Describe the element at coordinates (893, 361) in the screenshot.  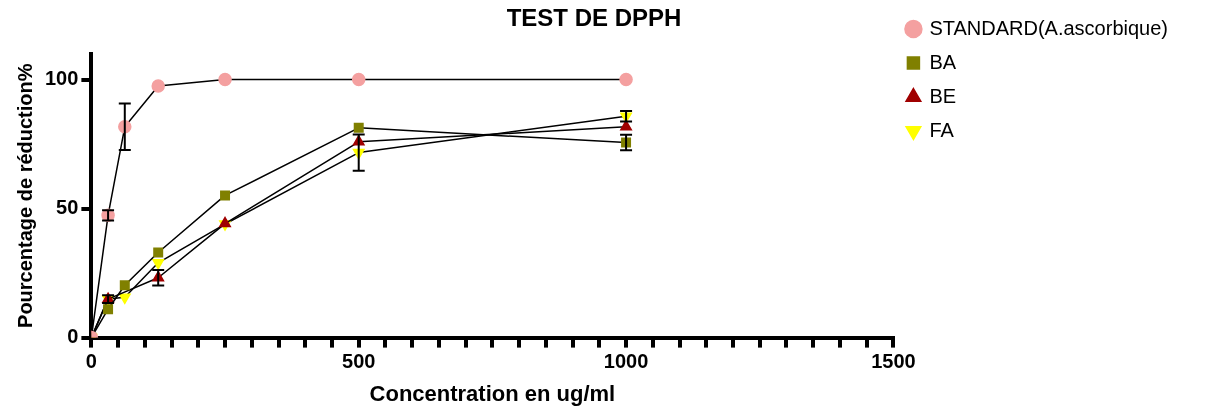
I see `x-tick-label: 1500` at that location.